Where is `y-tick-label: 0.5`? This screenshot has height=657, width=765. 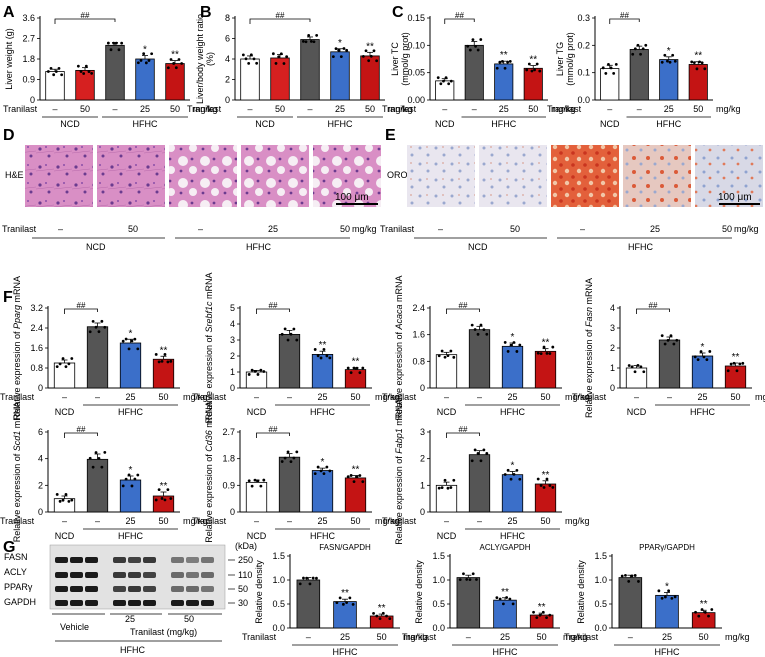 y-tick-label: 0.5 is located at coordinates (278, 604).